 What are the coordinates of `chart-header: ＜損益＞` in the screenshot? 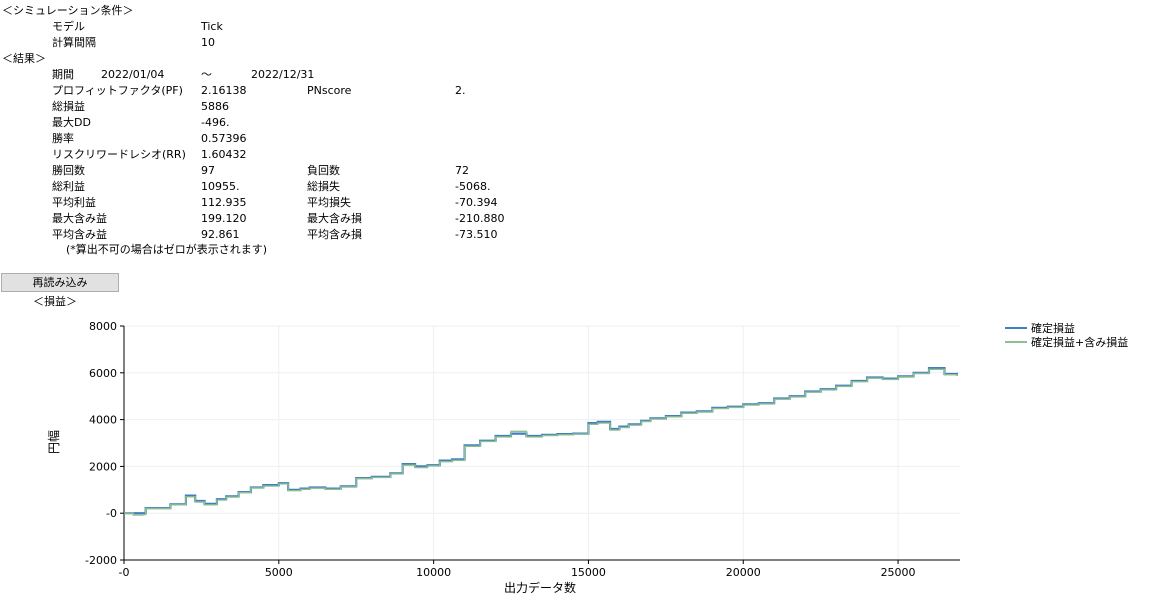 It's located at (55, 301).